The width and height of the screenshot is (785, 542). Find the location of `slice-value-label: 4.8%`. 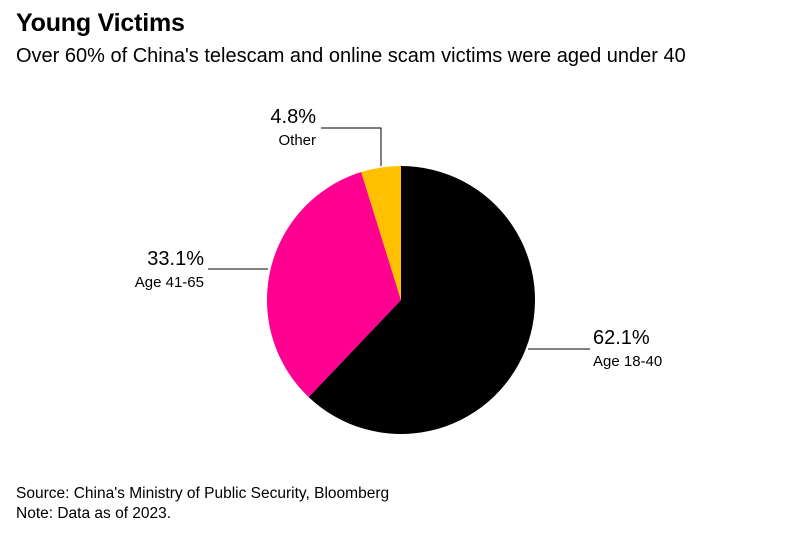

slice-value-label: 4.8% is located at coordinates (293, 117).